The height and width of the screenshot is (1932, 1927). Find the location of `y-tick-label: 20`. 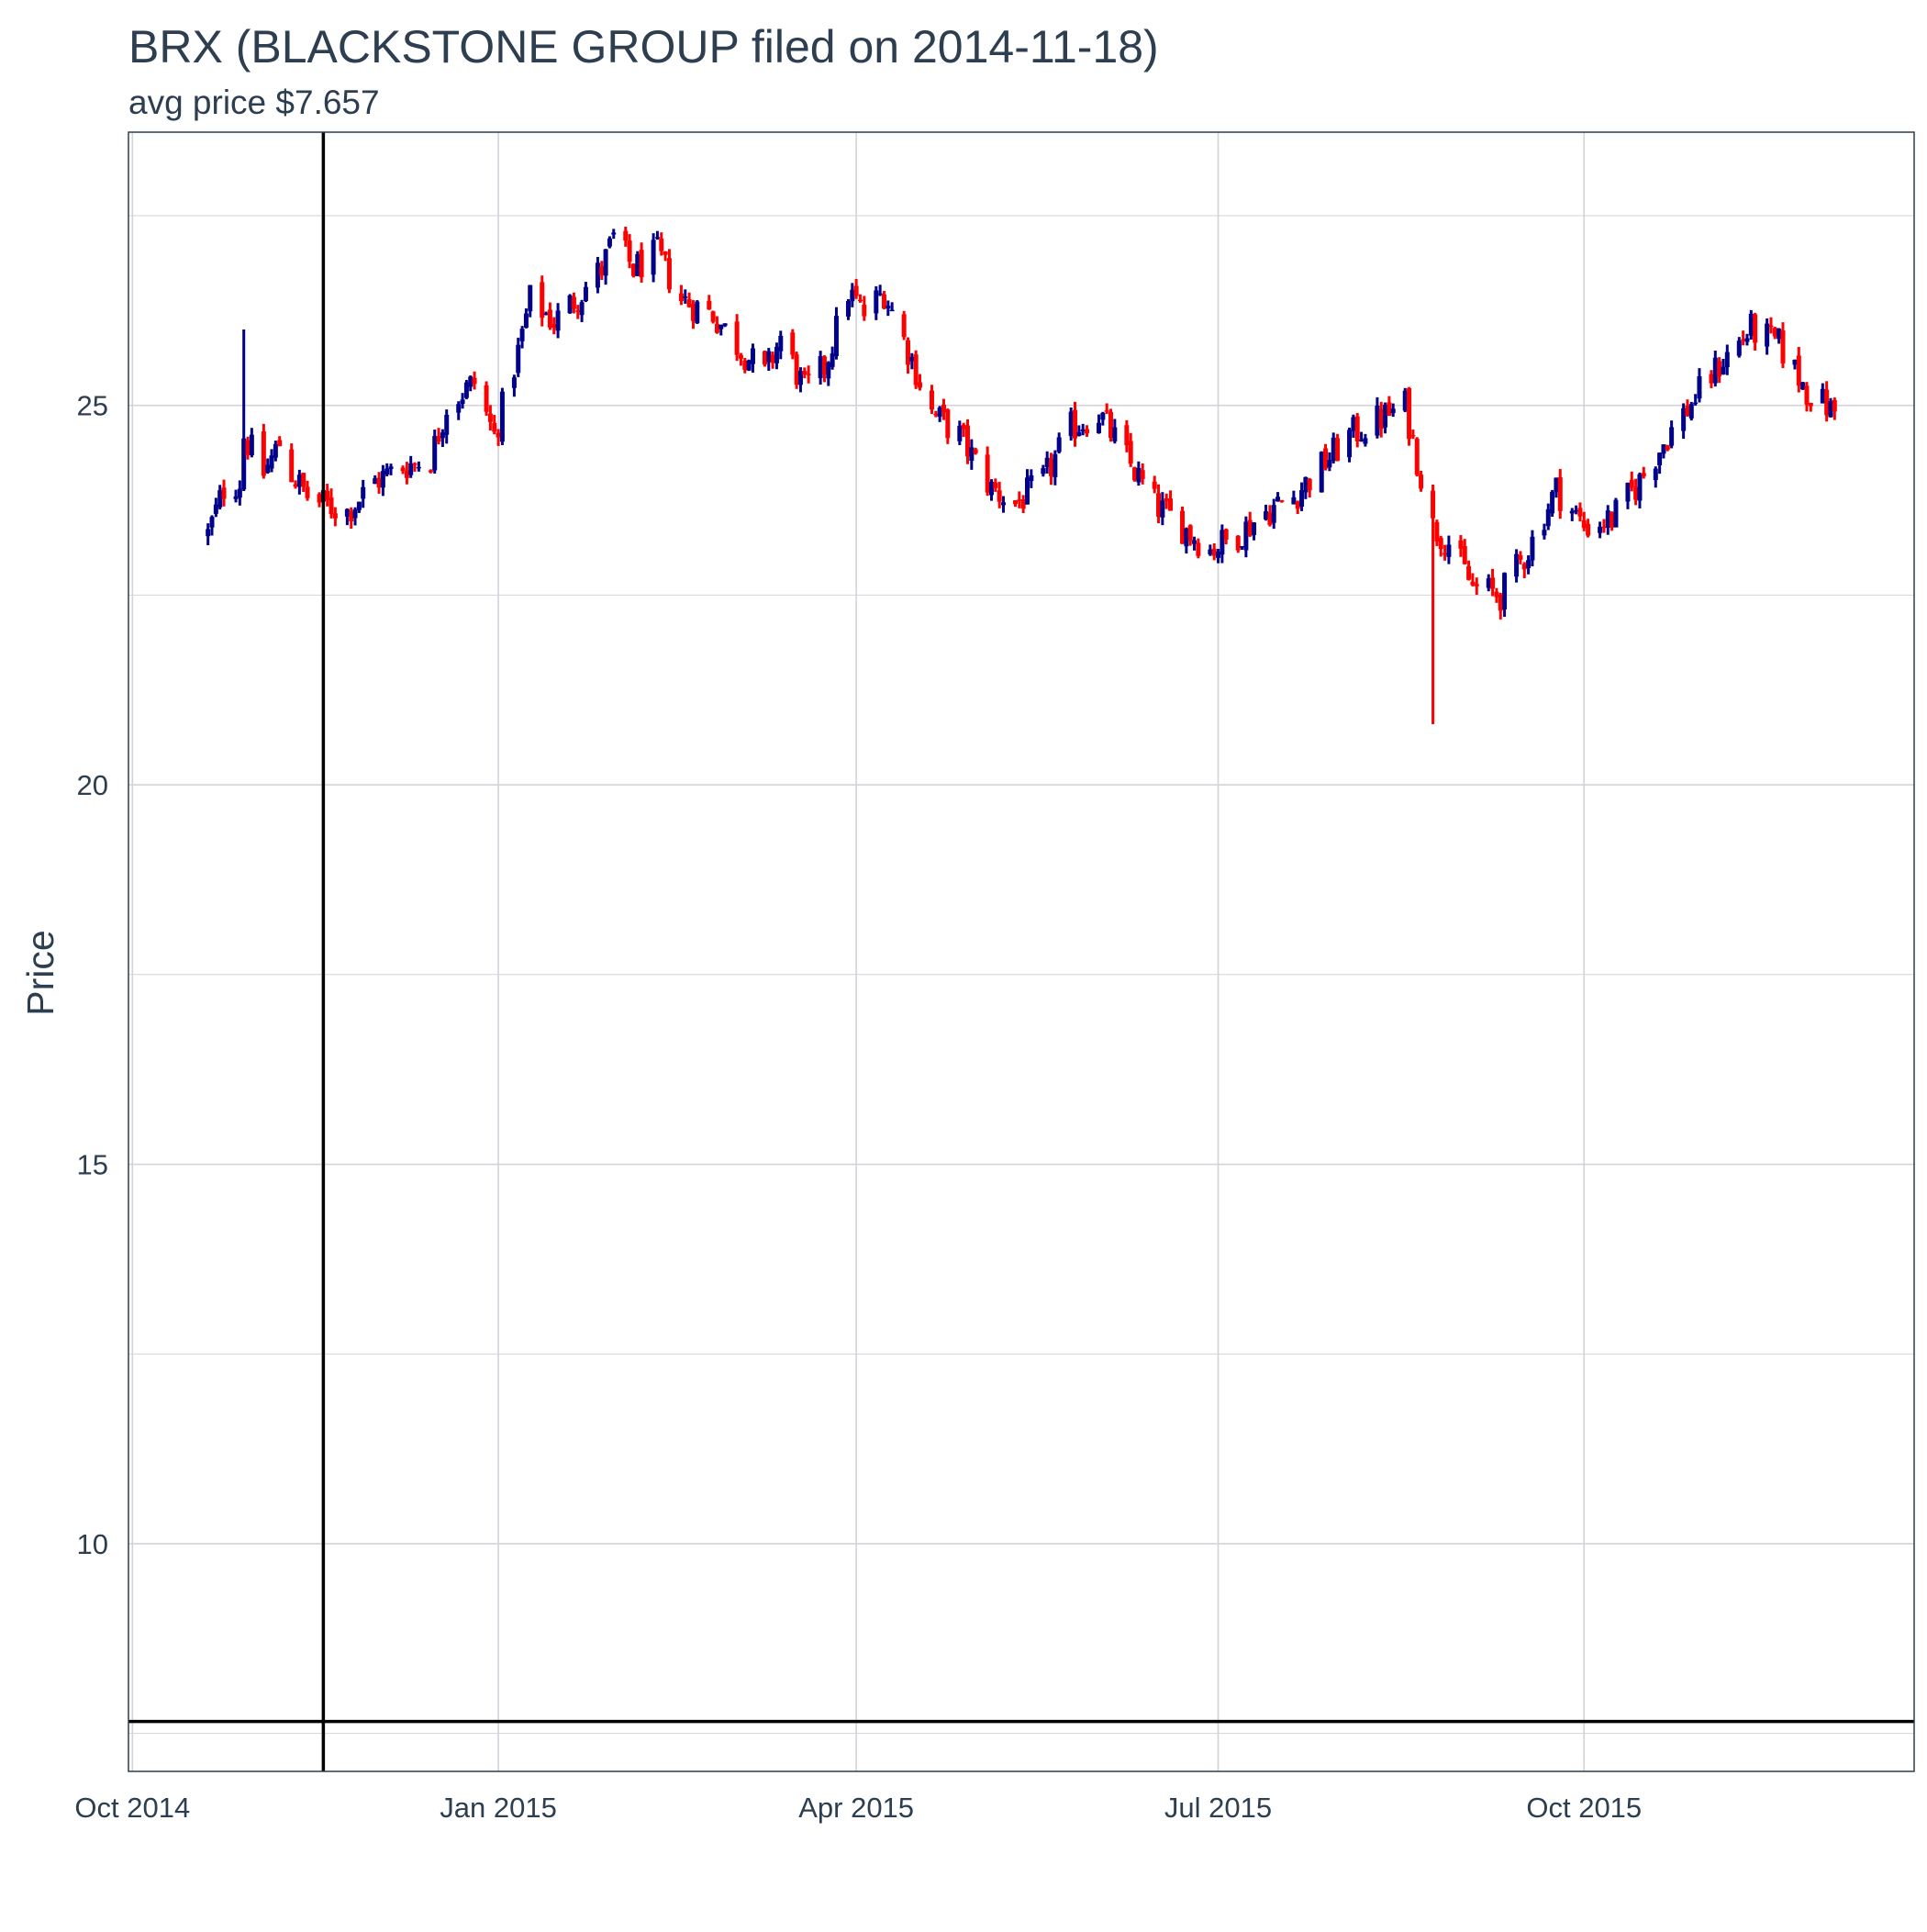

y-tick-label: 20 is located at coordinates (92, 785).